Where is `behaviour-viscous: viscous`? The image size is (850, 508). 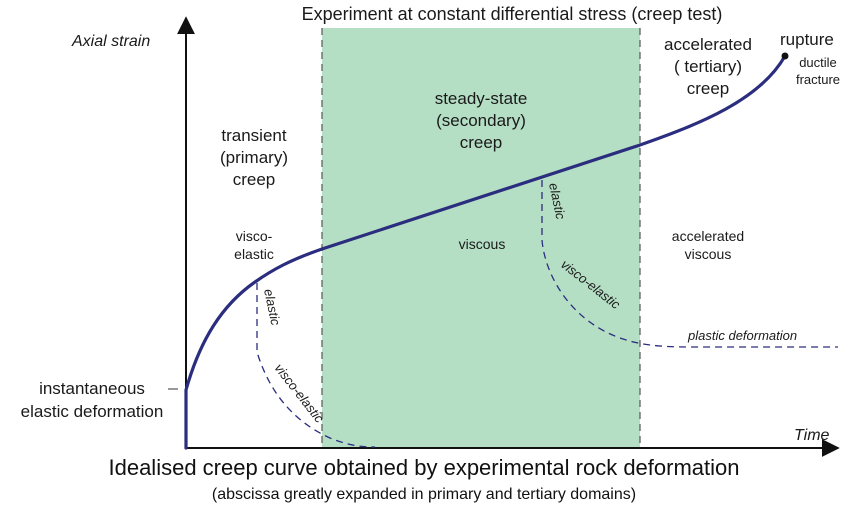 behaviour-viscous: viscous is located at coordinates (482, 244).